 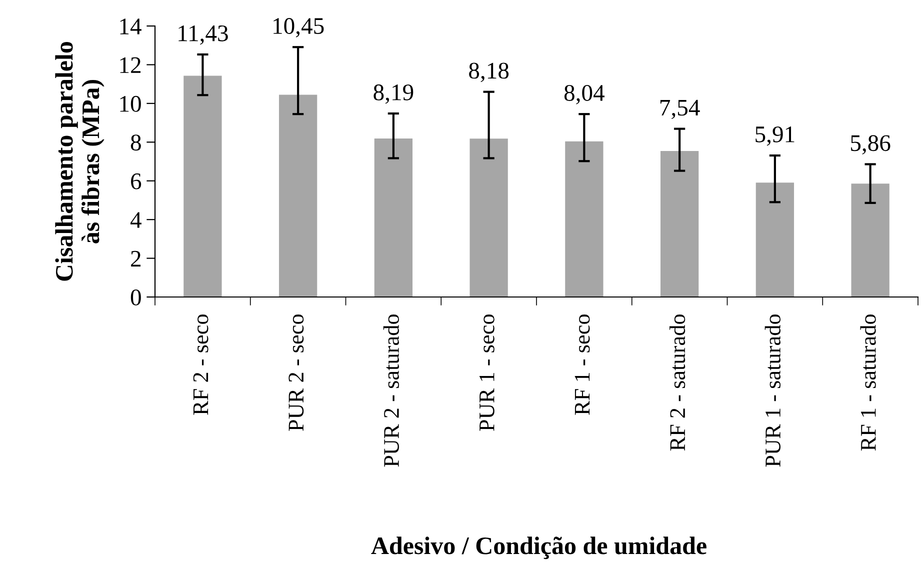 I want to click on data-label: 11,43, so click(x=203, y=35).